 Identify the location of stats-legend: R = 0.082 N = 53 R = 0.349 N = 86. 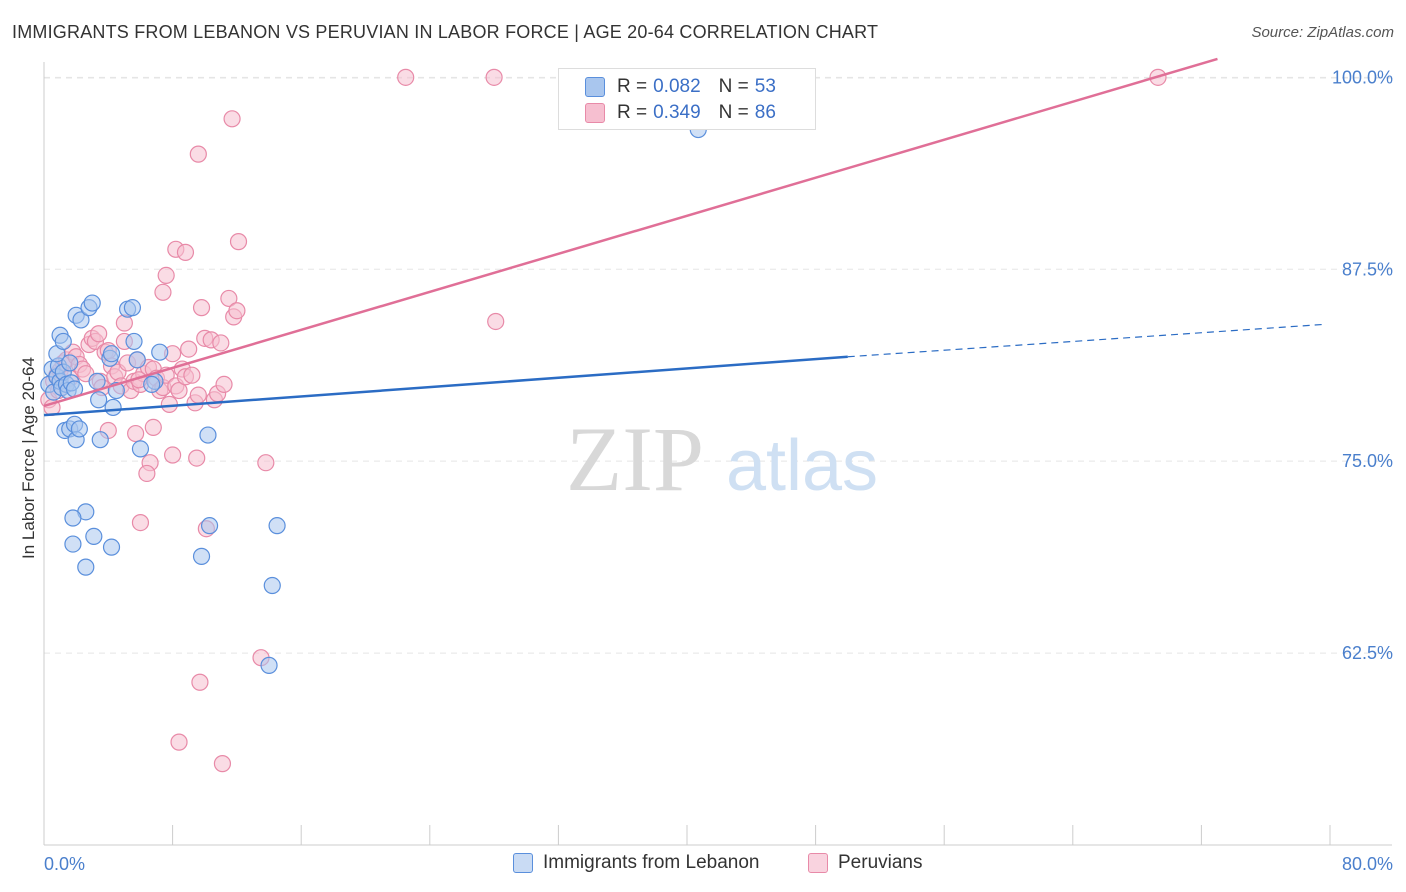
(687, 99).